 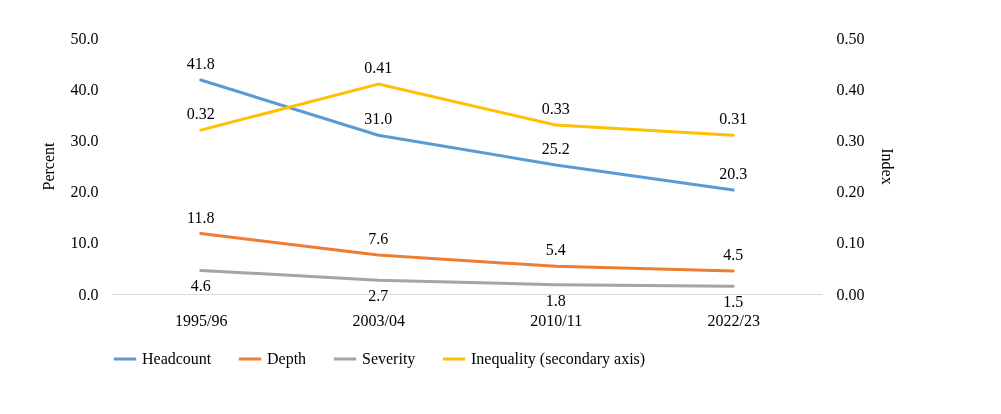 I want to click on data-label: 0.33, so click(x=555, y=109).